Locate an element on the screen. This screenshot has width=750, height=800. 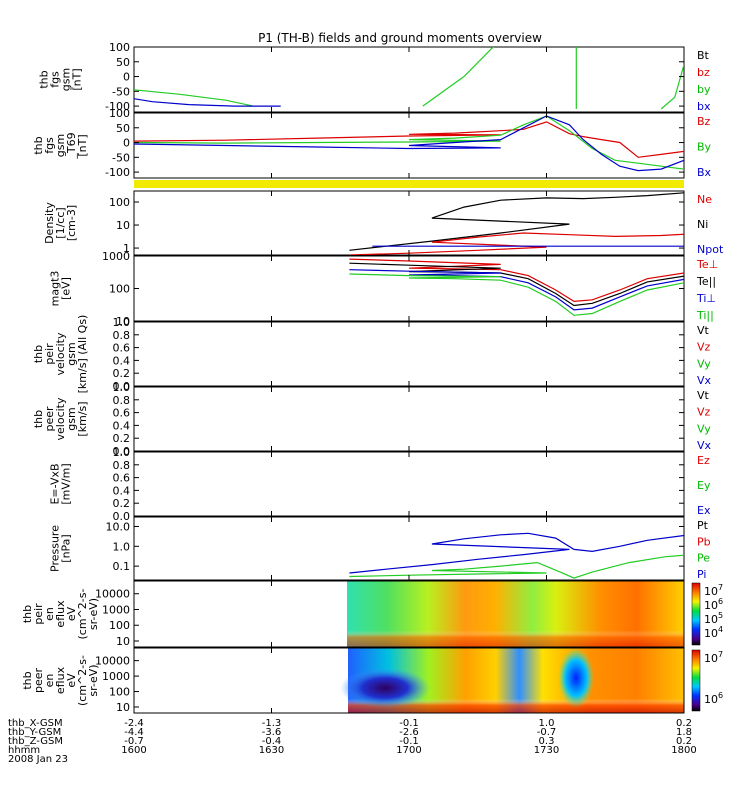
legend-entry-Te⊥: Te⊥ is located at coordinates (707, 264).